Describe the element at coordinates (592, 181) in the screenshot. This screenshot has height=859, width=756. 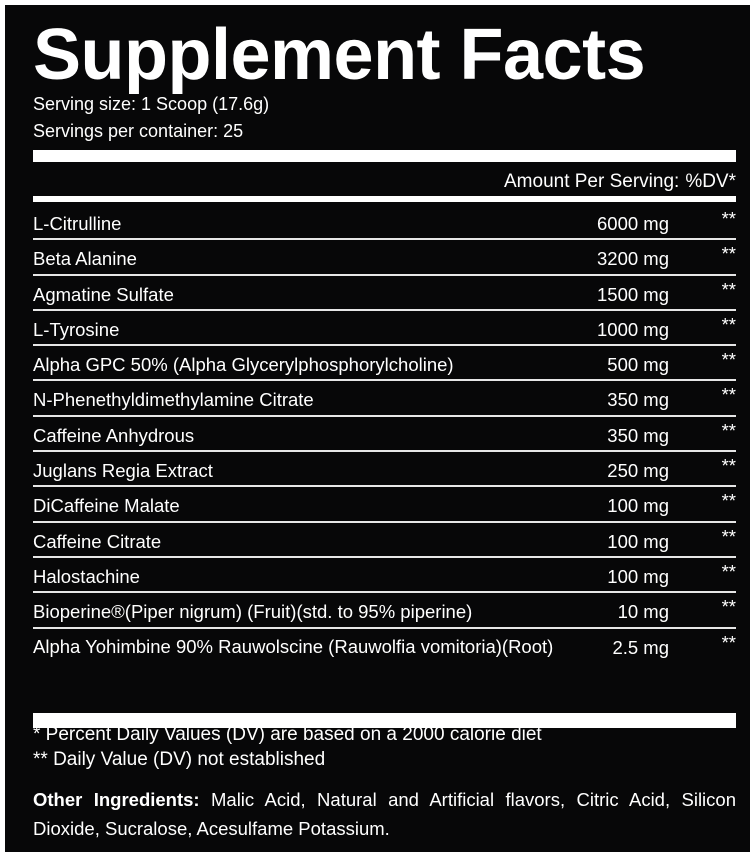
I see `amount-per-serving-label: Amount Per Serving:` at that location.